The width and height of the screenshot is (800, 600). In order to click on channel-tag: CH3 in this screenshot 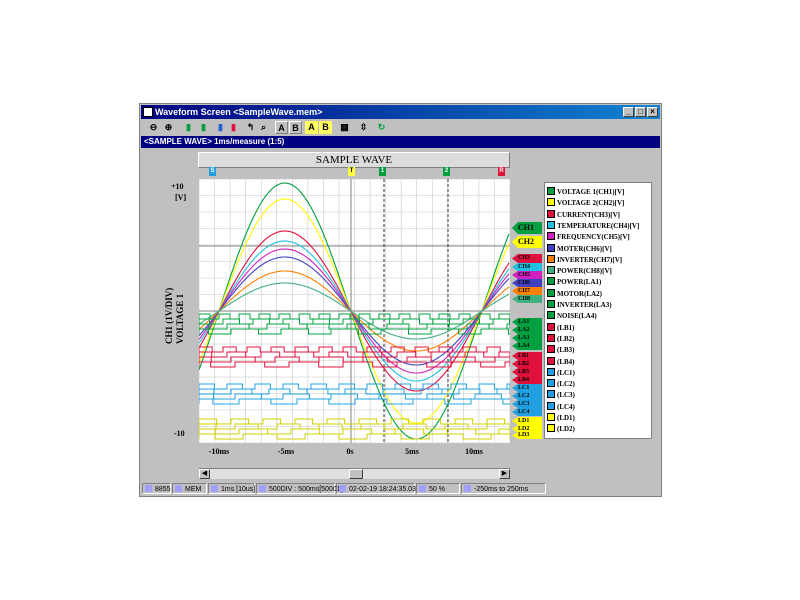, I will do `click(527, 258)`.